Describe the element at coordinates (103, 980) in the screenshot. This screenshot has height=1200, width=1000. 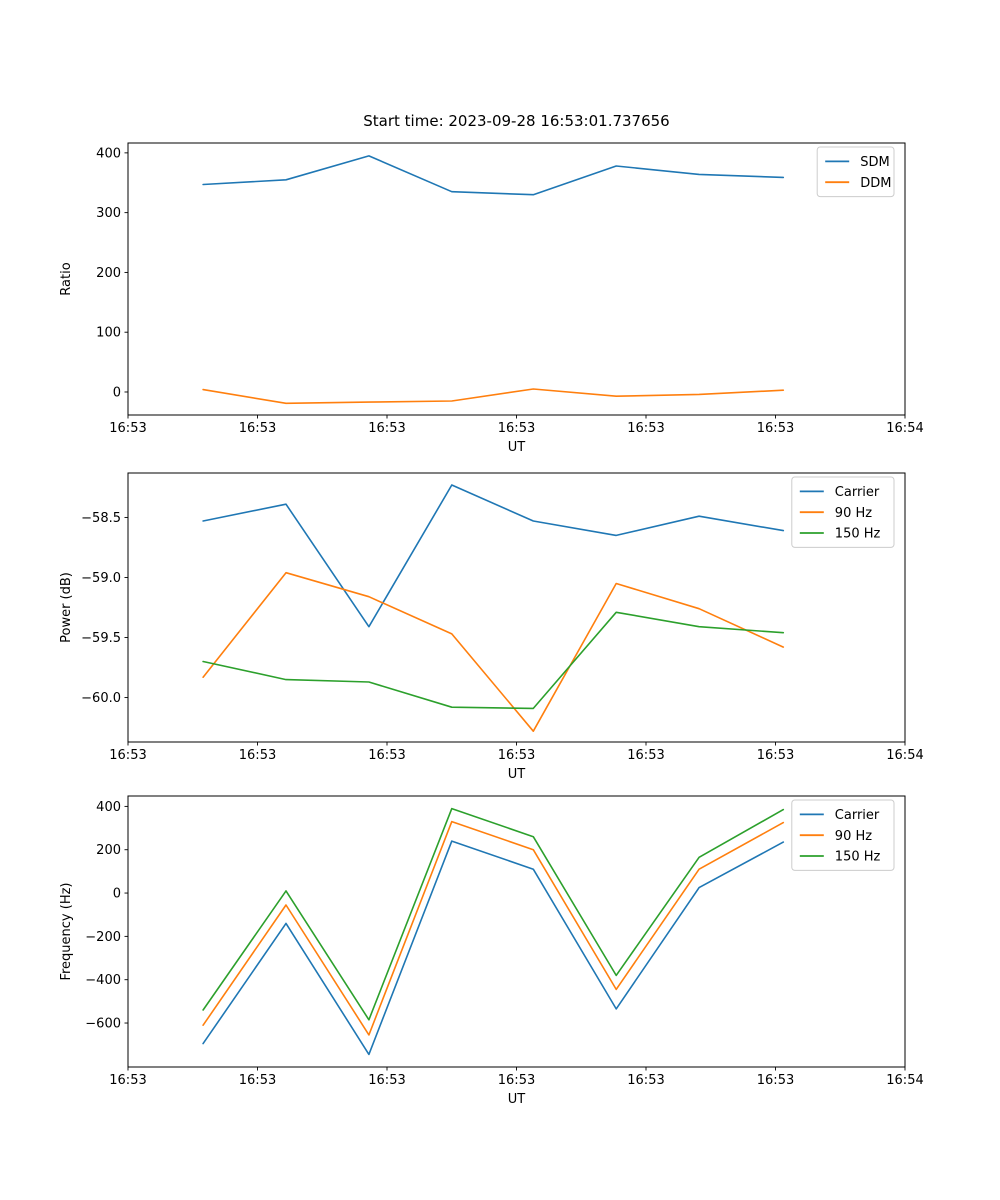
I see `y-tick-label: −400` at that location.